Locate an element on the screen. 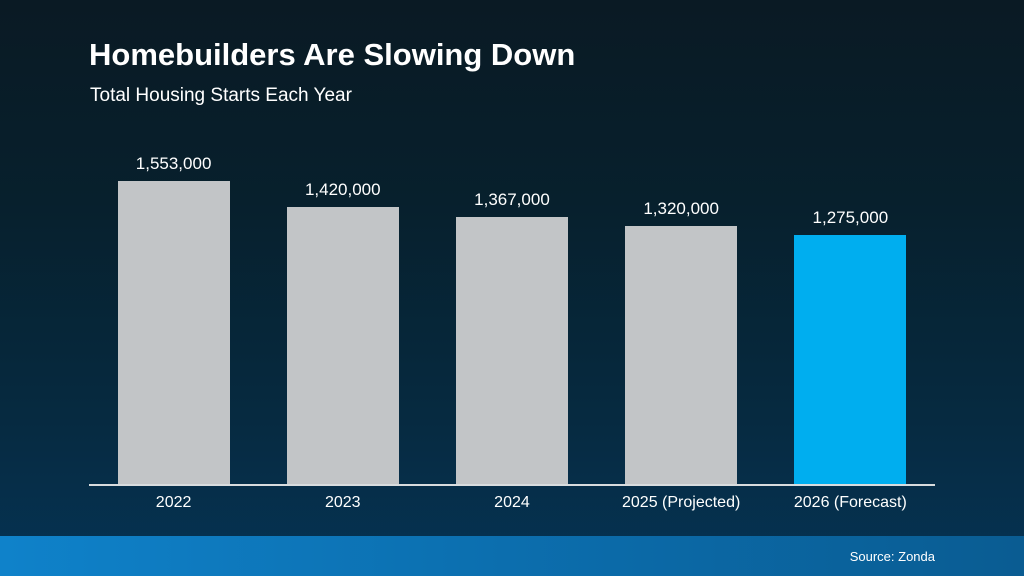 The width and height of the screenshot is (1024, 576). bar-group: 1,367,000 is located at coordinates (511, 312).